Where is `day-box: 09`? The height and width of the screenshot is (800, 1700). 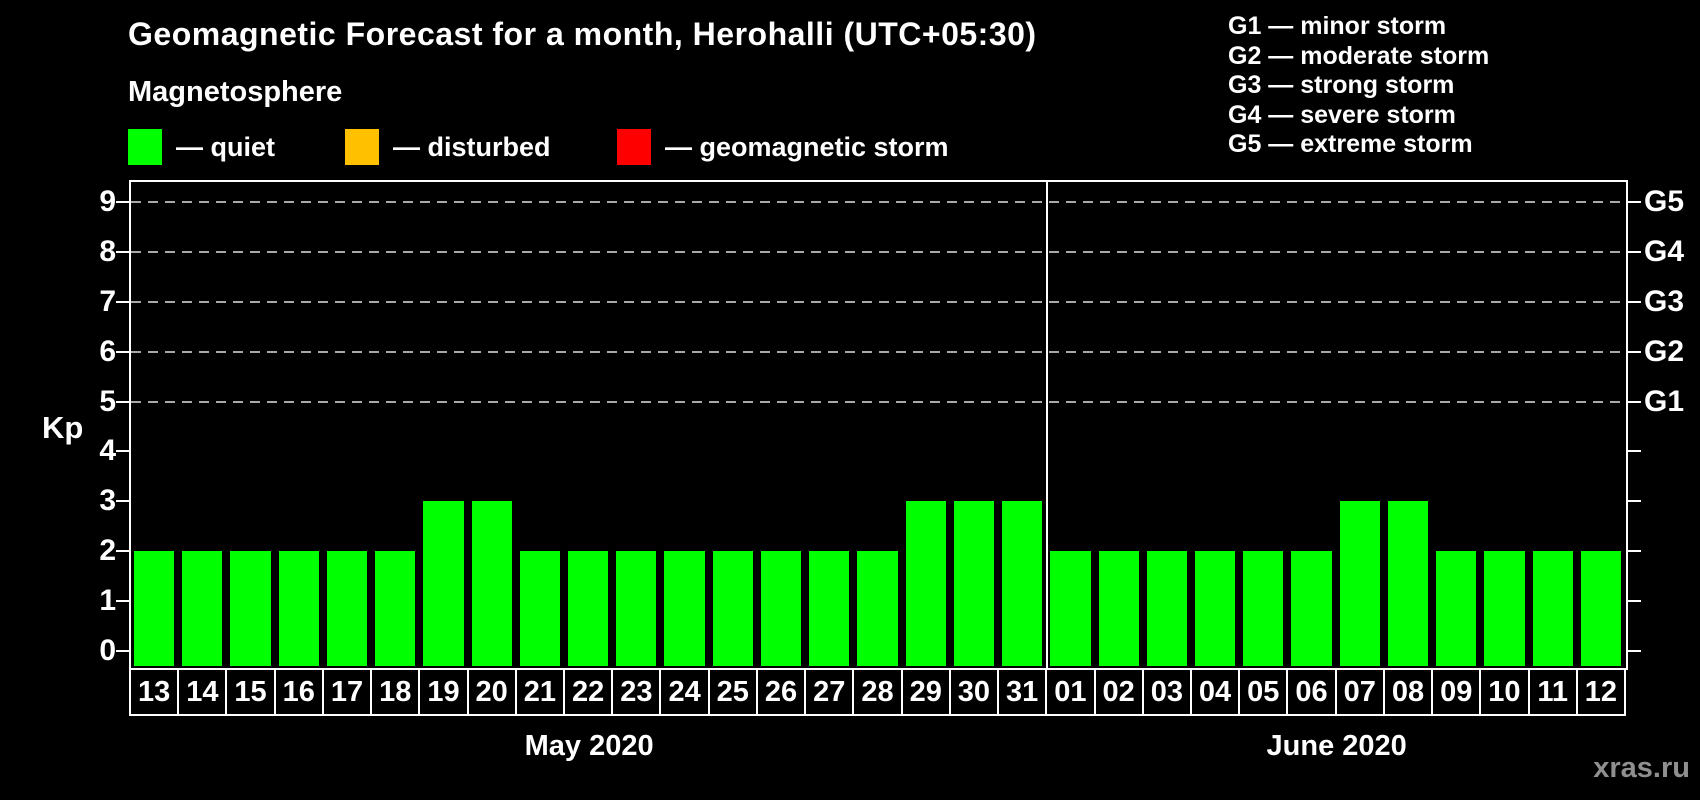 day-box: 09 is located at coordinates (1456, 692).